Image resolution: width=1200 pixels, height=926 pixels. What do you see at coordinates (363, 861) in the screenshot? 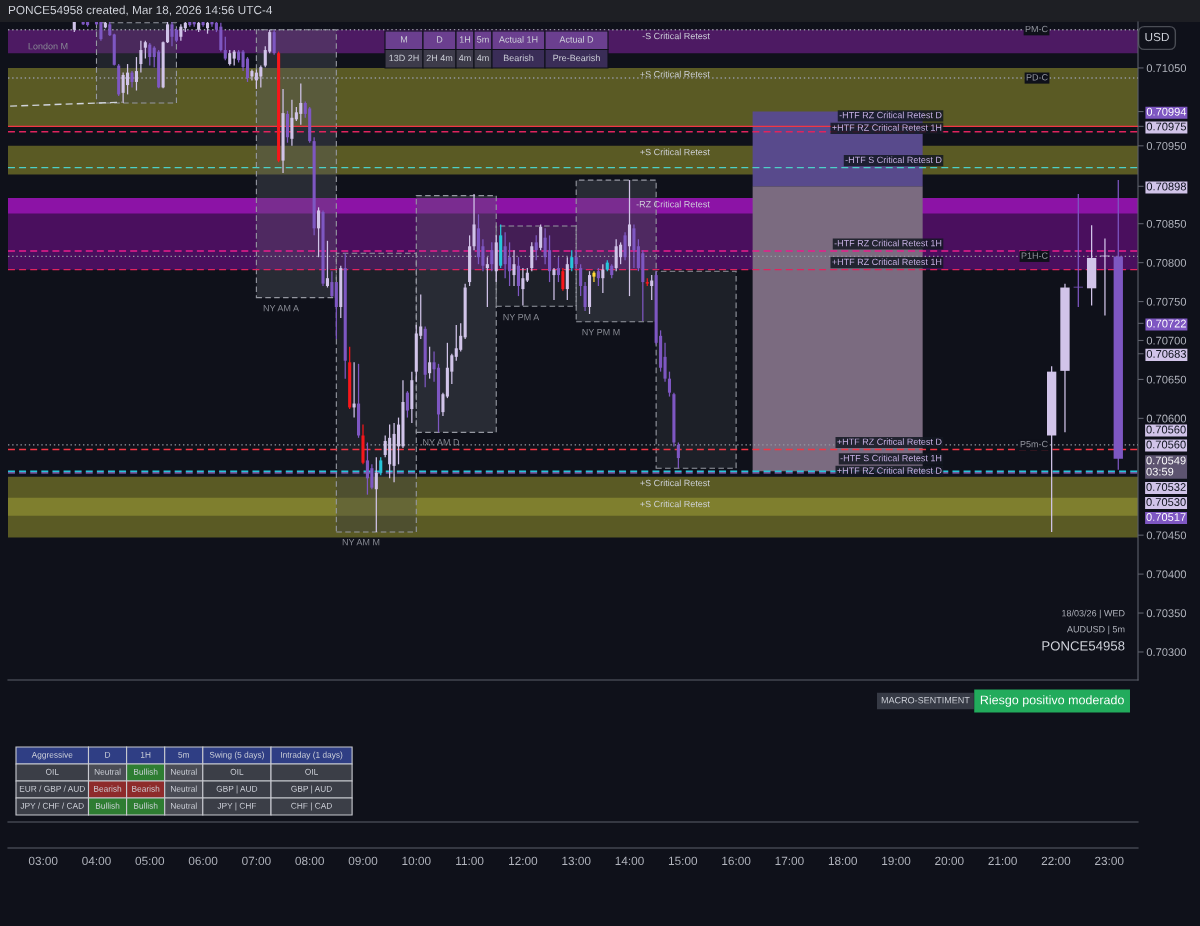
I see `x-tick-label: 09:00` at bounding box center [363, 861].